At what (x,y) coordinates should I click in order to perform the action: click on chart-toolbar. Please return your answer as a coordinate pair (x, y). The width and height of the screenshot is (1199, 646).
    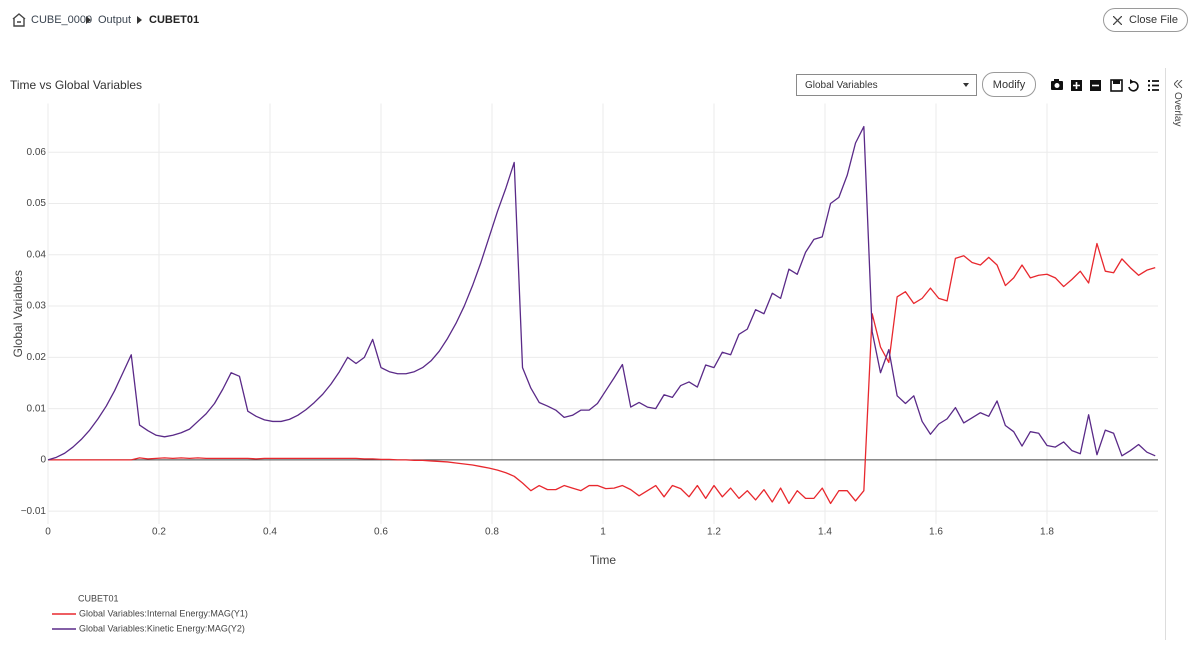
    Looking at the image, I should click on (1105, 85).